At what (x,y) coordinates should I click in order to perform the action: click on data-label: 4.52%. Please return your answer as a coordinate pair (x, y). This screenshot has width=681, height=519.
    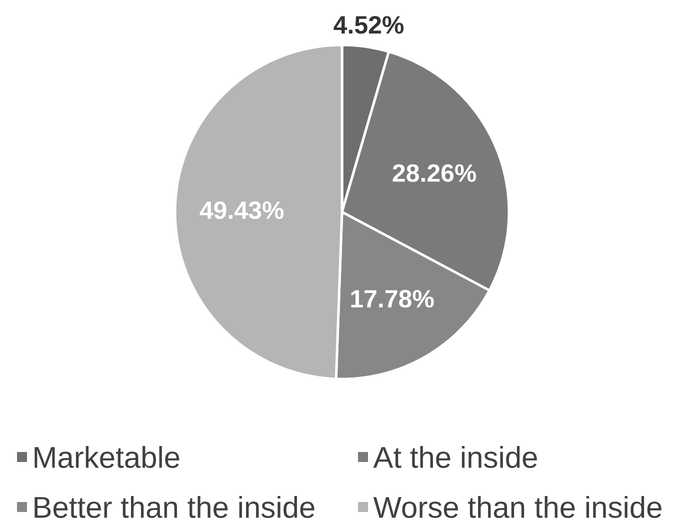
    Looking at the image, I should click on (369, 25).